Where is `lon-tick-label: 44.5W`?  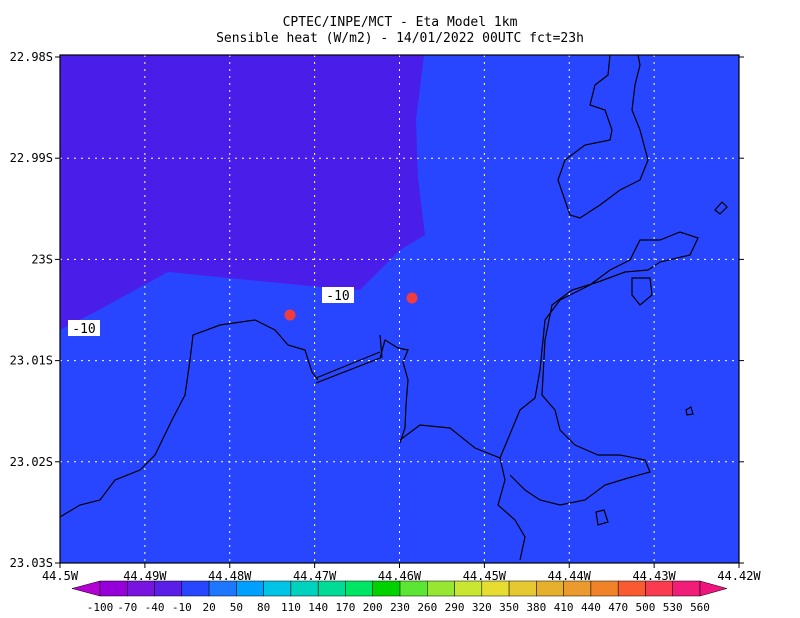
lon-tick-label: 44.5W is located at coordinates (60, 576).